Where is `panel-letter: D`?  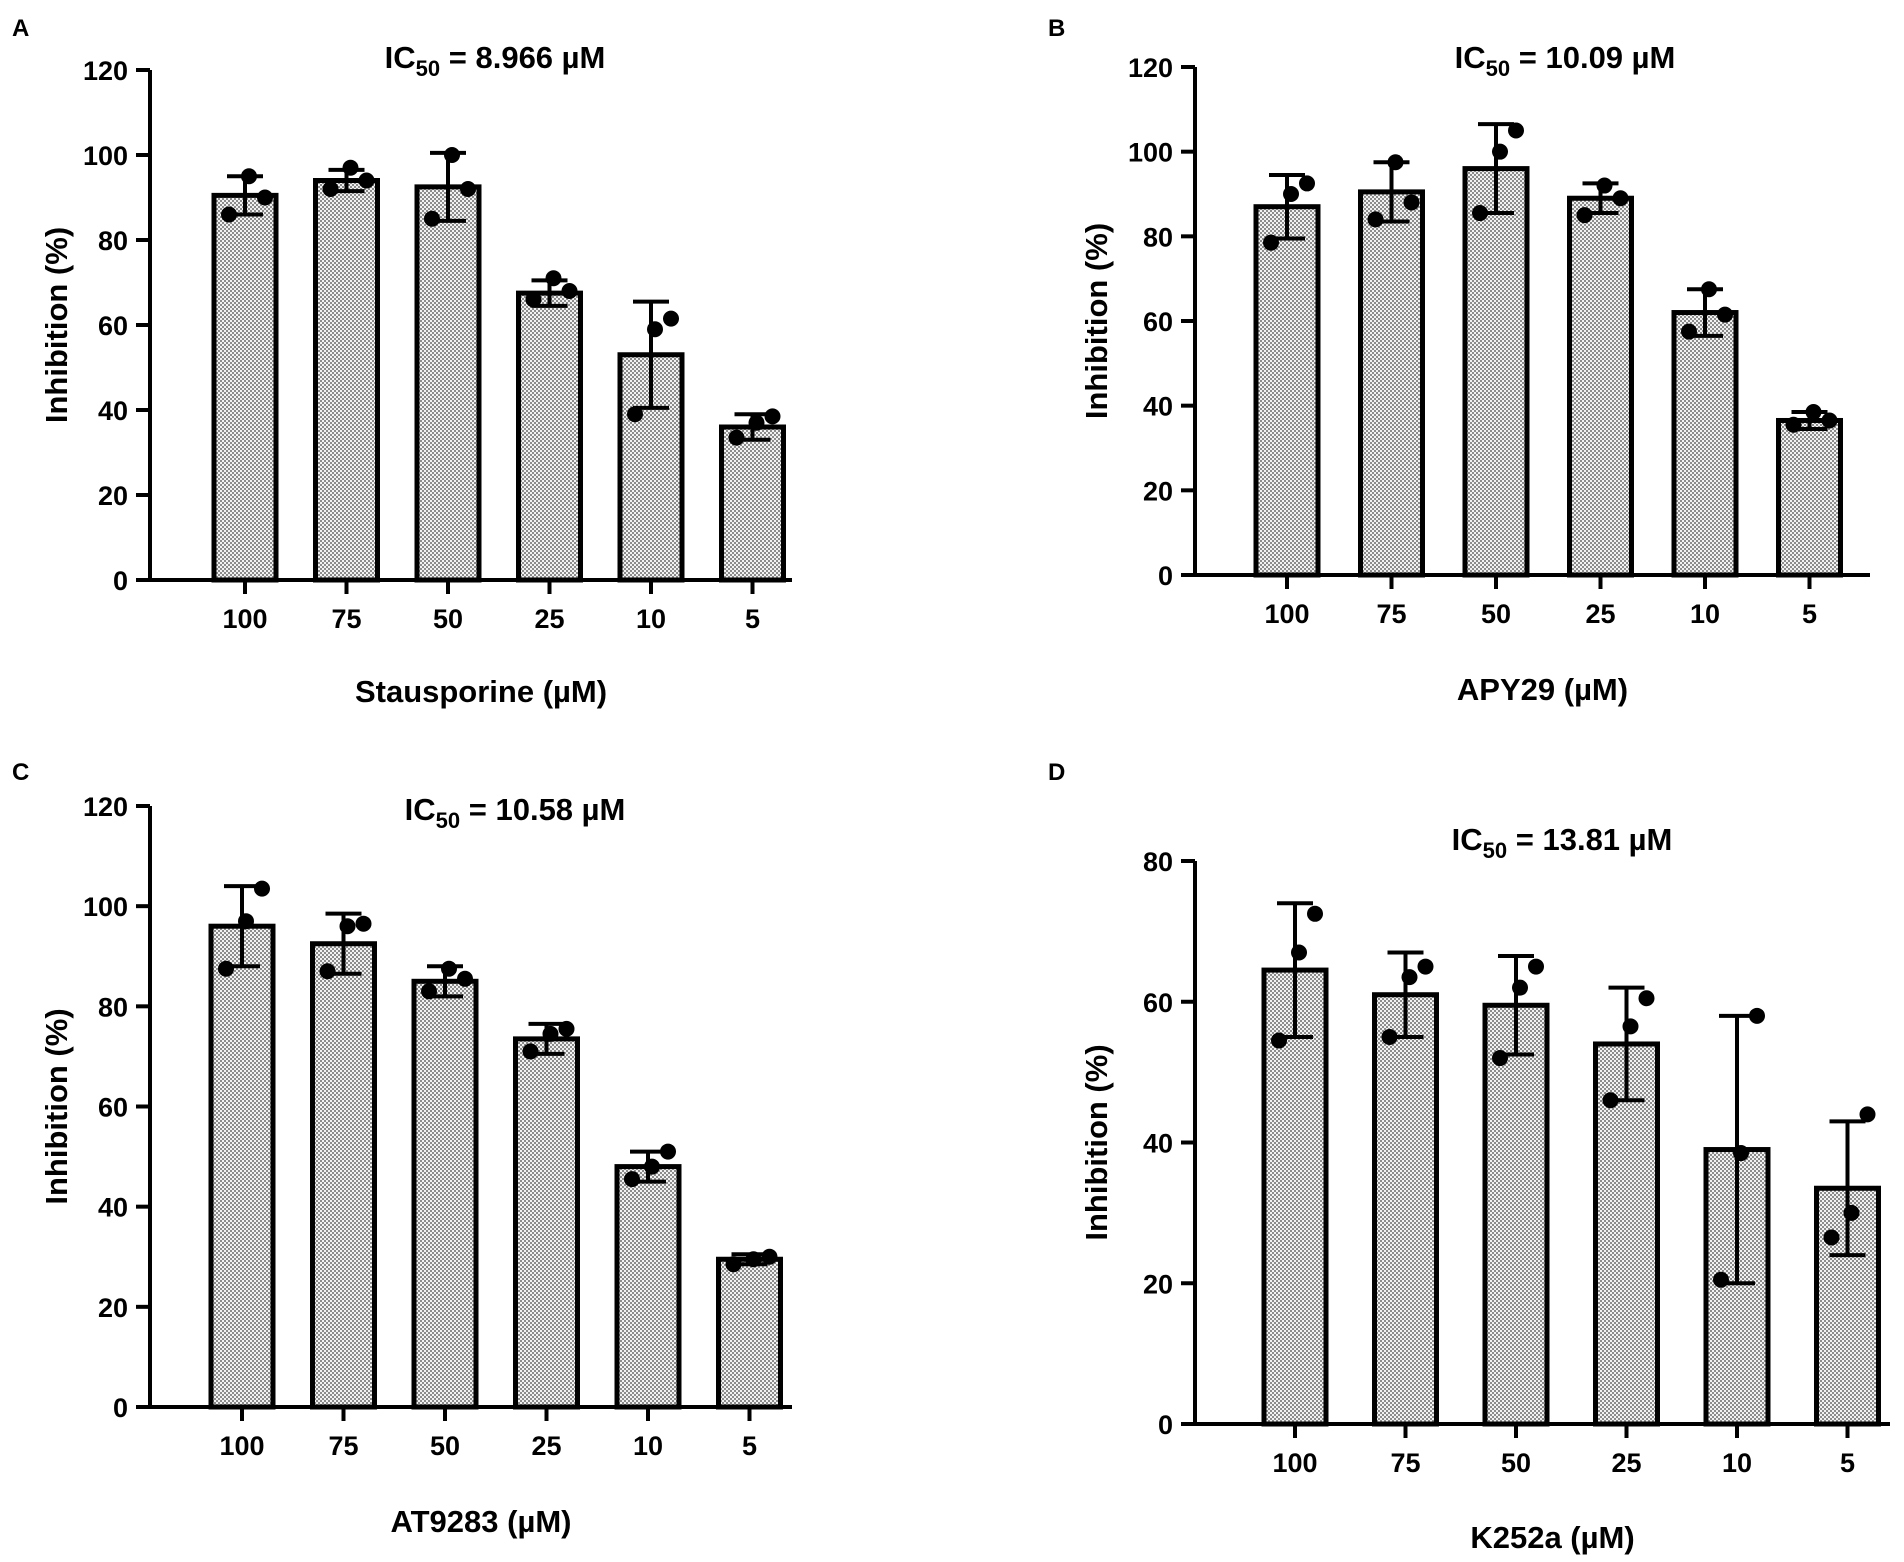
panel-letter: D is located at coordinates (1056, 772).